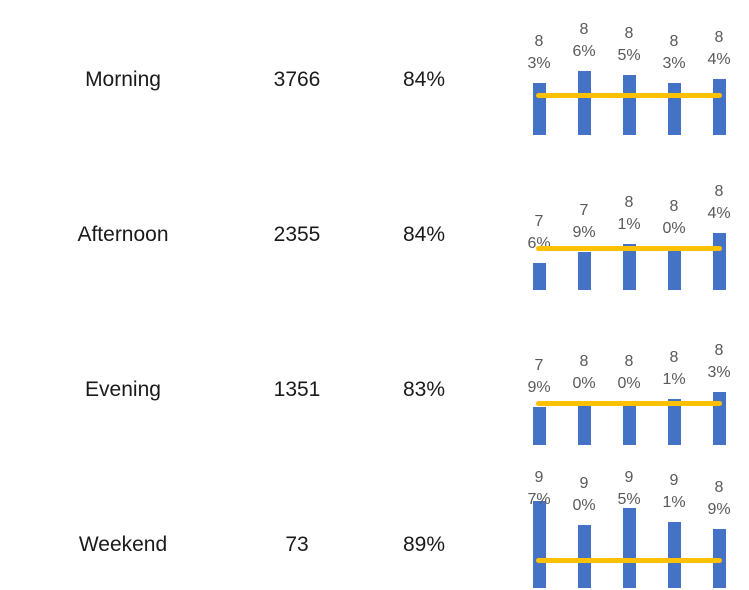  What do you see at coordinates (297, 79) in the screenshot?
I see `count: 3766` at bounding box center [297, 79].